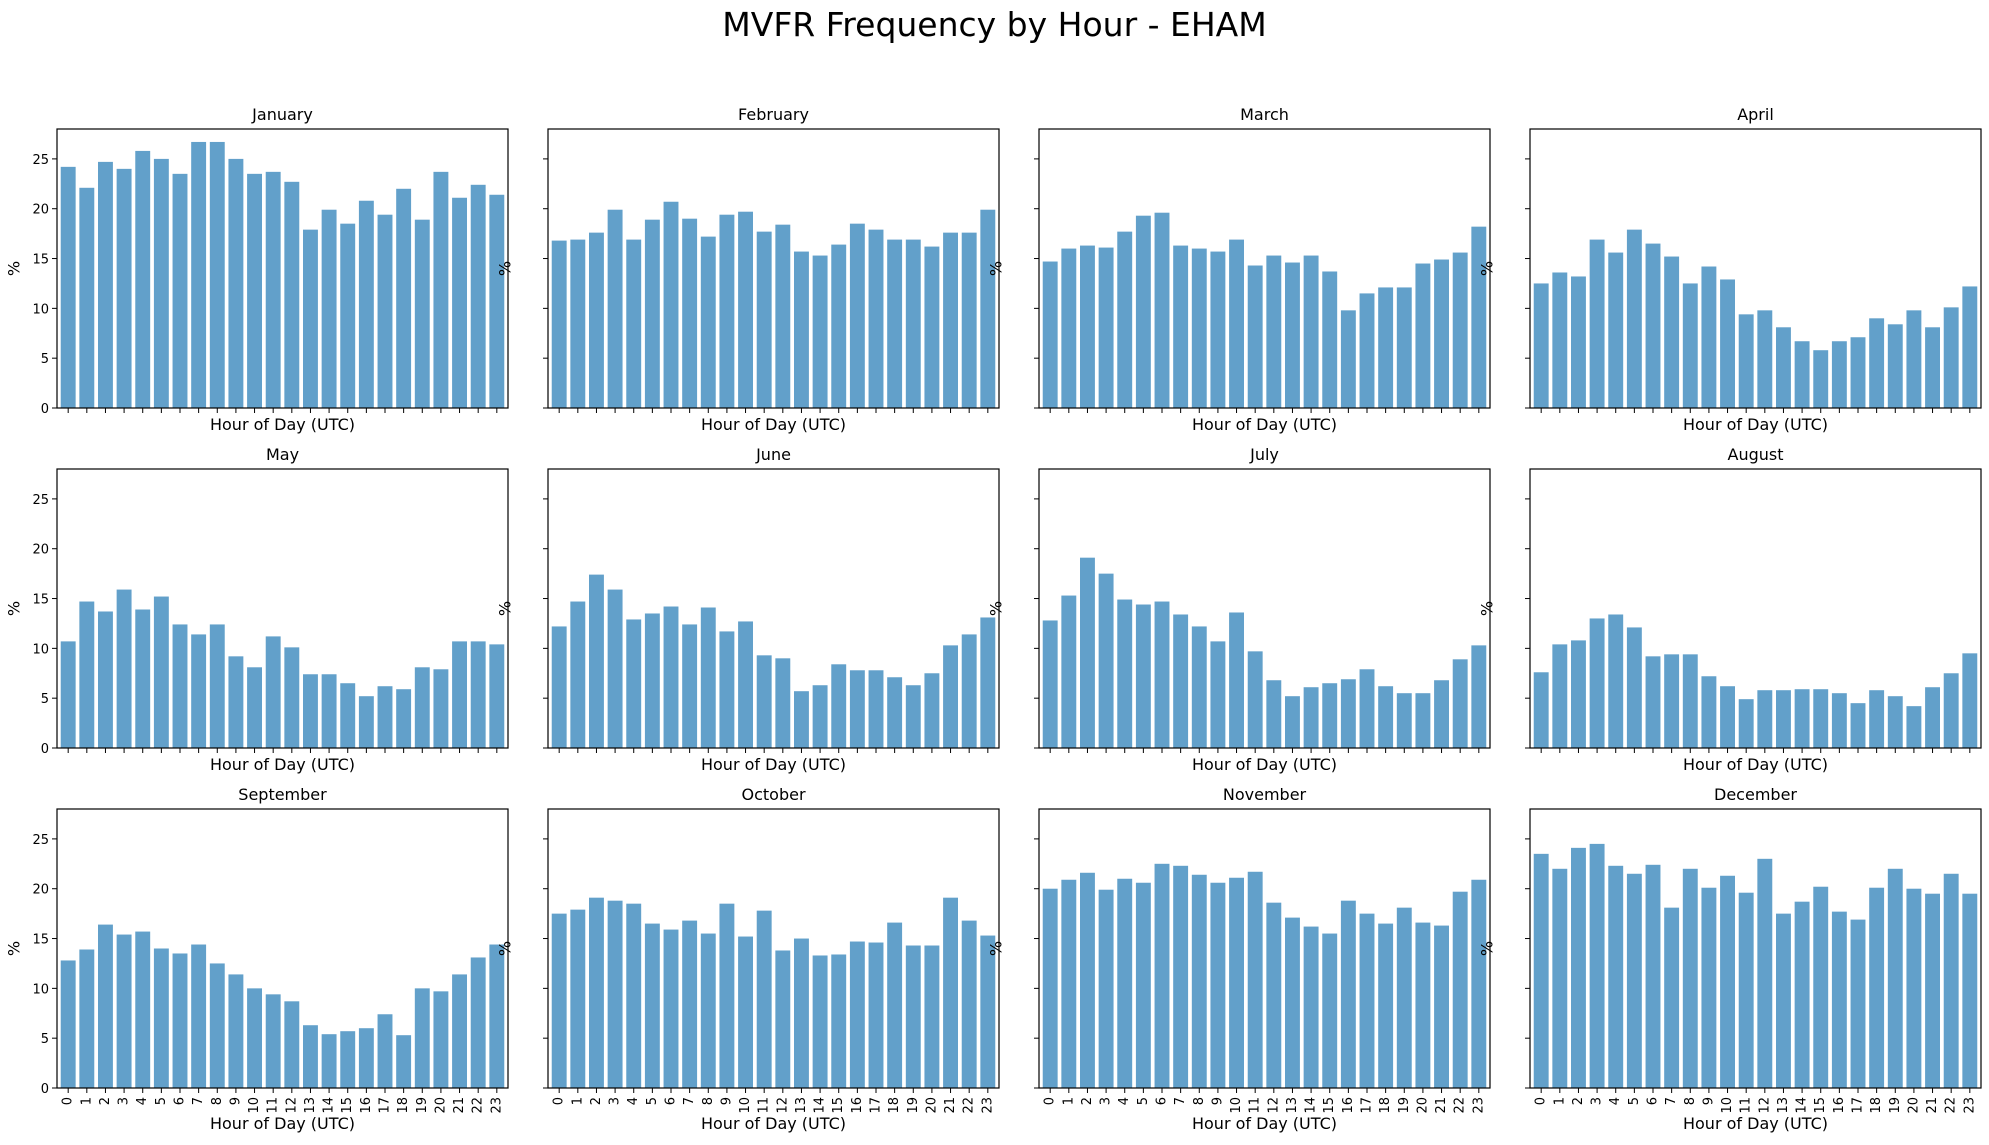  What do you see at coordinates (40, 309) in the screenshot?
I see `y-tick-label: 10` at bounding box center [40, 309].